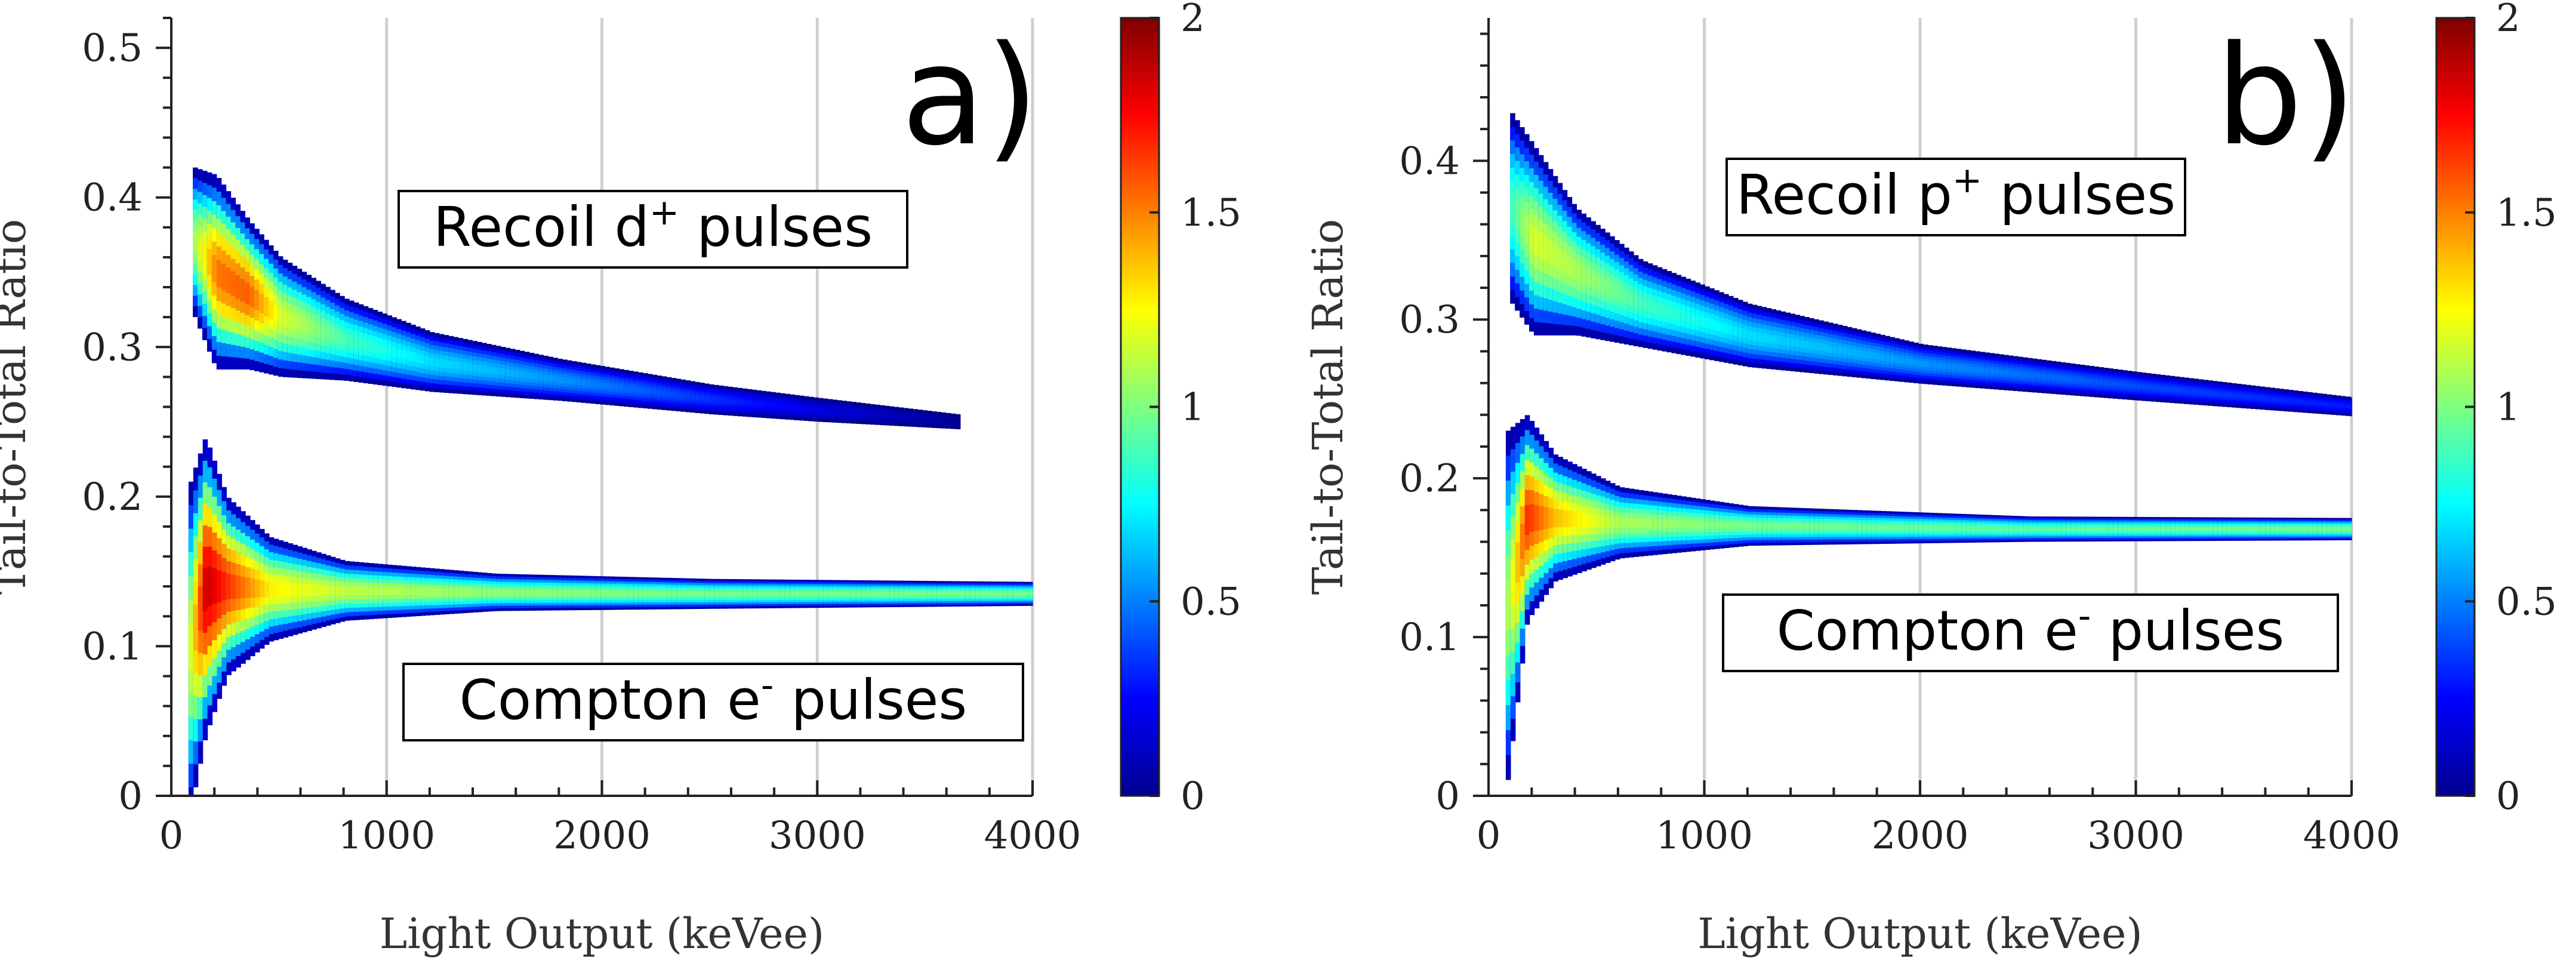 The image size is (2576, 960). What do you see at coordinates (602, 836) in the screenshot?
I see `x-tick-label: 2000` at bounding box center [602, 836].